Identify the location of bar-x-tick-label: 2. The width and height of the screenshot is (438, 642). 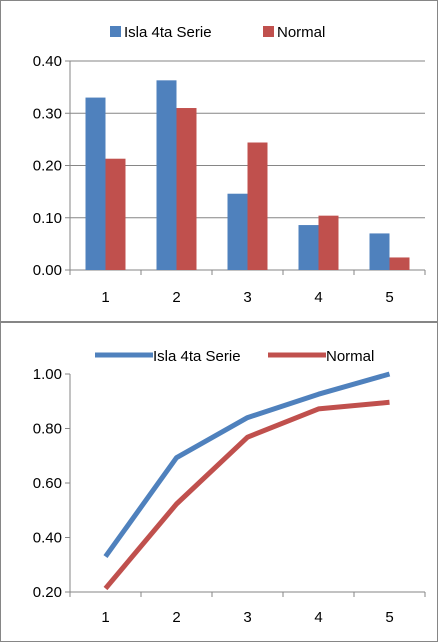
(176, 297).